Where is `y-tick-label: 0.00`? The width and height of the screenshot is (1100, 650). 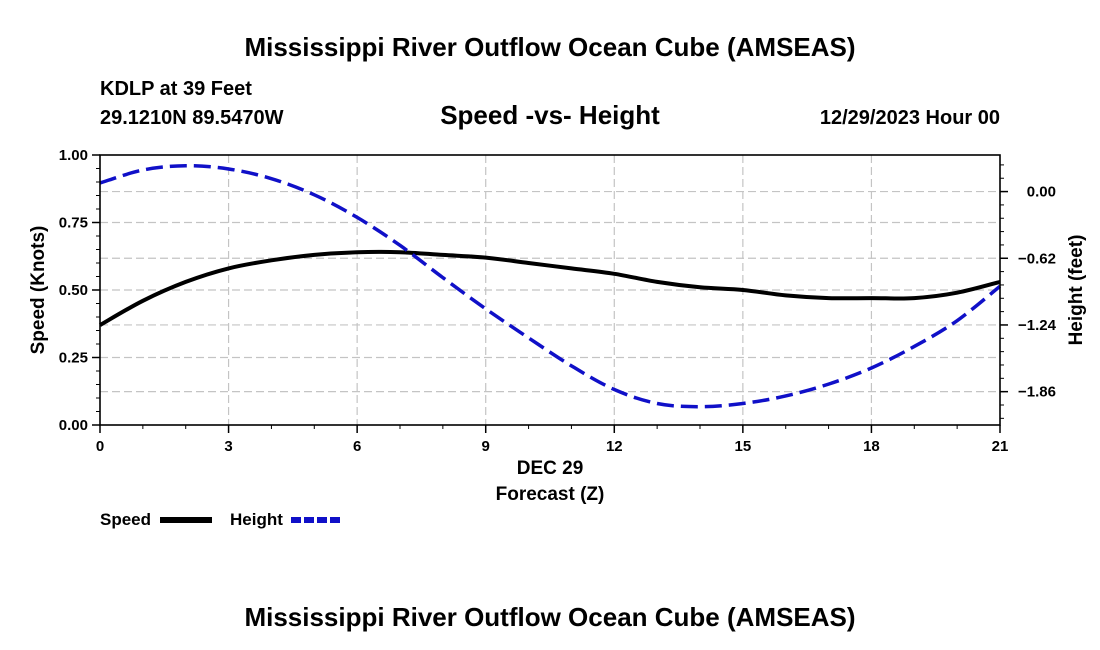
y-tick-label: 0.00 is located at coordinates (73, 425).